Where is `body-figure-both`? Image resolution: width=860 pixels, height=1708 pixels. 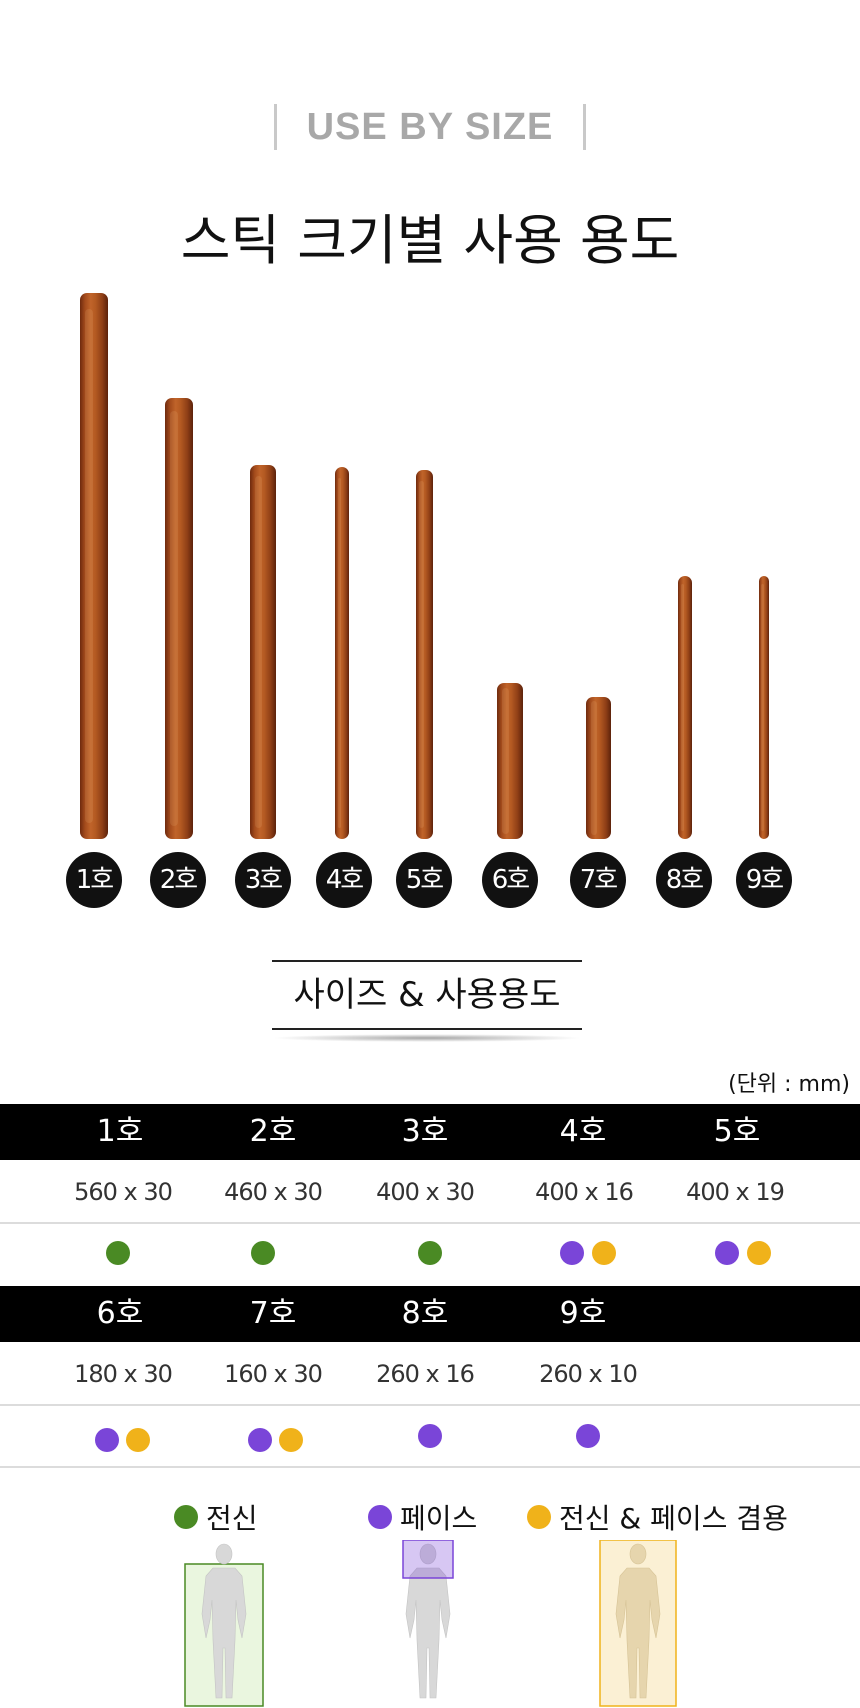 body-figure-both is located at coordinates (638, 1623).